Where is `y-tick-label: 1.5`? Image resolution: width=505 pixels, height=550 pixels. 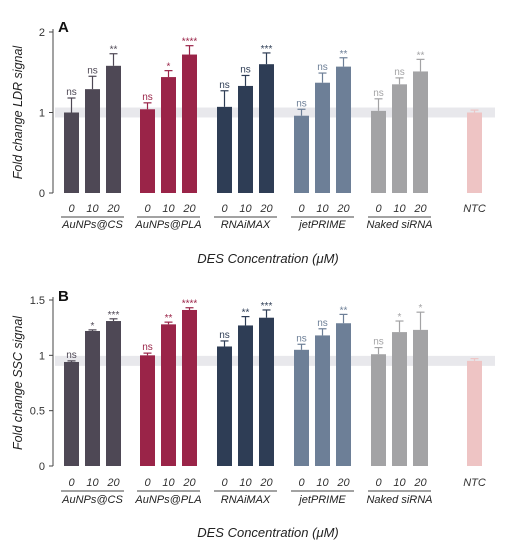
y-tick-label: 1.5 is located at coordinates (37, 301).